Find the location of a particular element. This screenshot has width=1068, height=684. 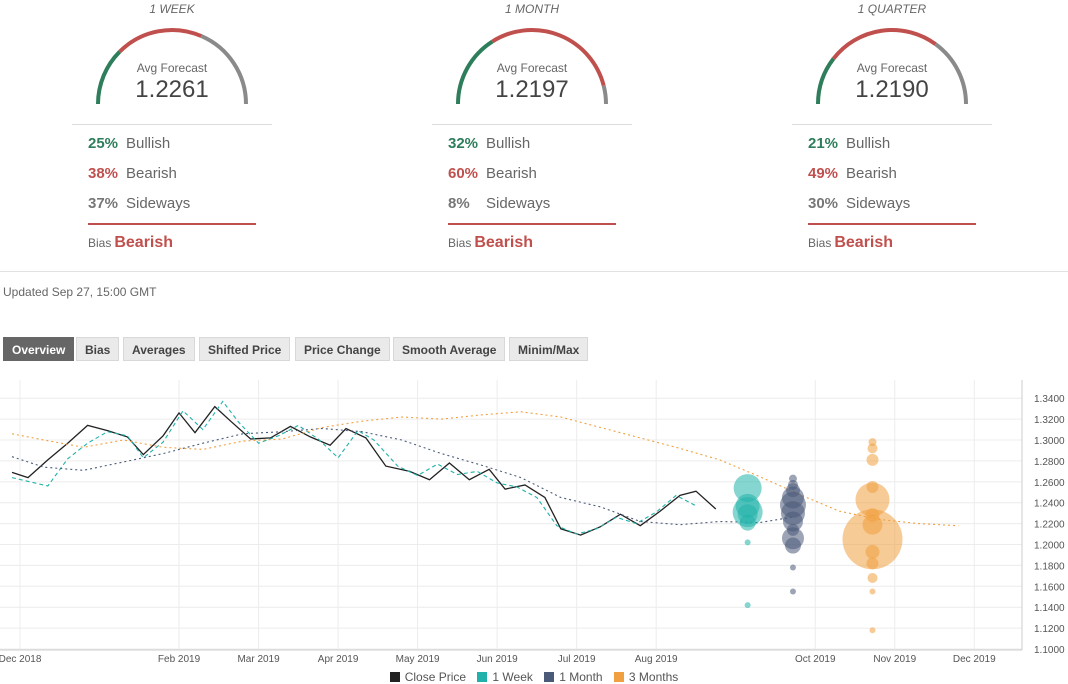

bearish-row: 49% Bearish is located at coordinates (852, 173).